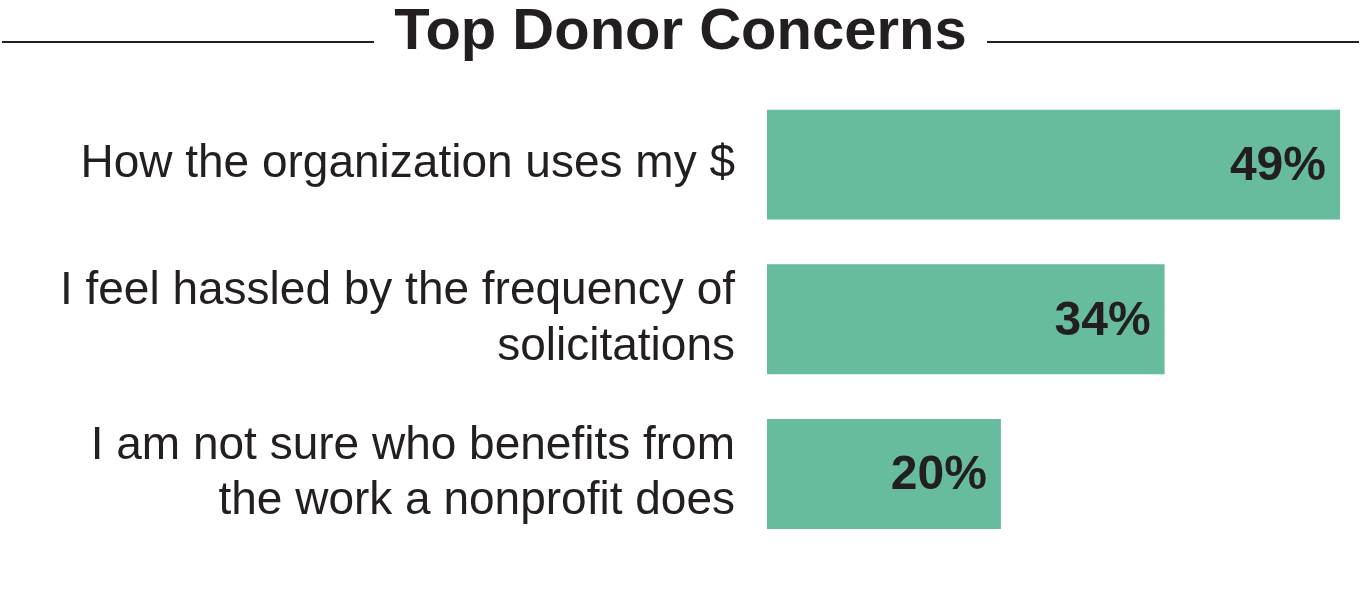 The height and width of the screenshot is (611, 1361). What do you see at coordinates (412, 471) in the screenshot?
I see `y-tick-label: I am not sure who benefits from the work a nonprofit does` at bounding box center [412, 471].